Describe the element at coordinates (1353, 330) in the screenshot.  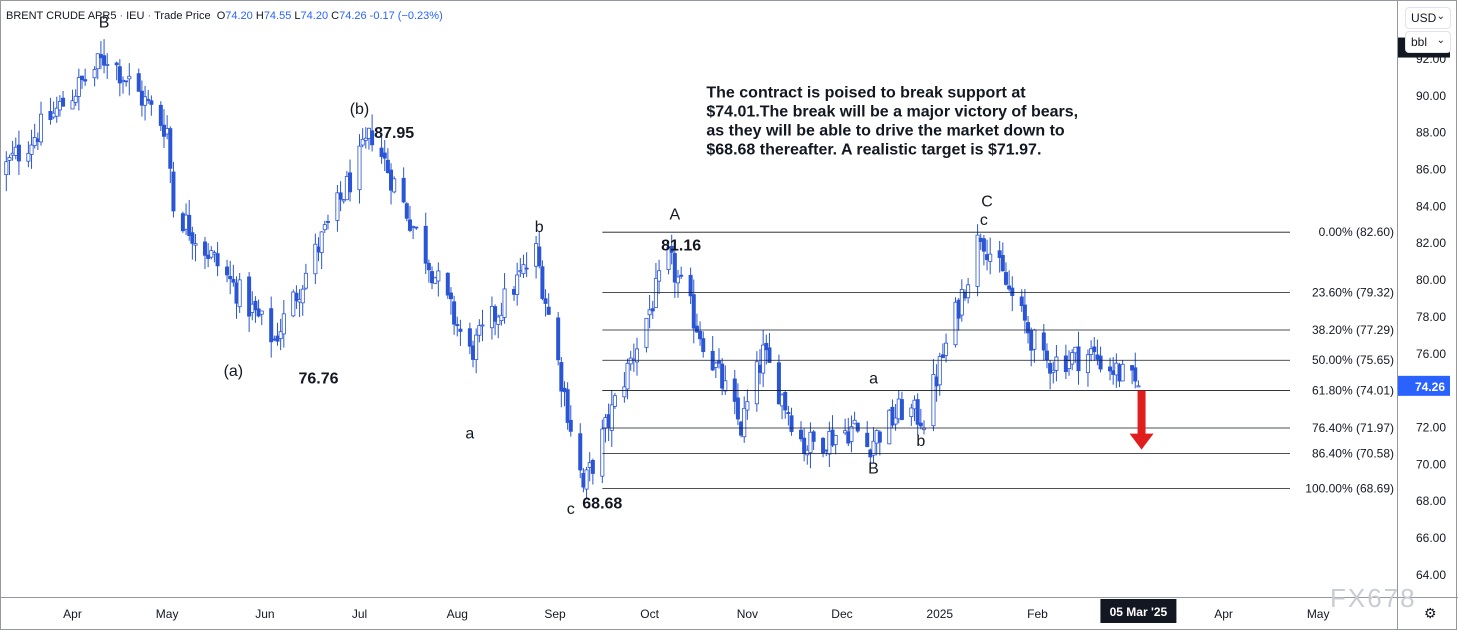
I see `fib-label: 38.20% (77.29)` at that location.